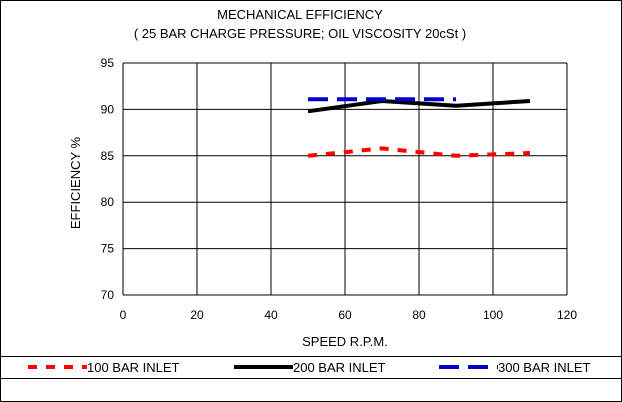  What do you see at coordinates (567, 315) in the screenshot?
I see `x-tick-label: 120` at bounding box center [567, 315].